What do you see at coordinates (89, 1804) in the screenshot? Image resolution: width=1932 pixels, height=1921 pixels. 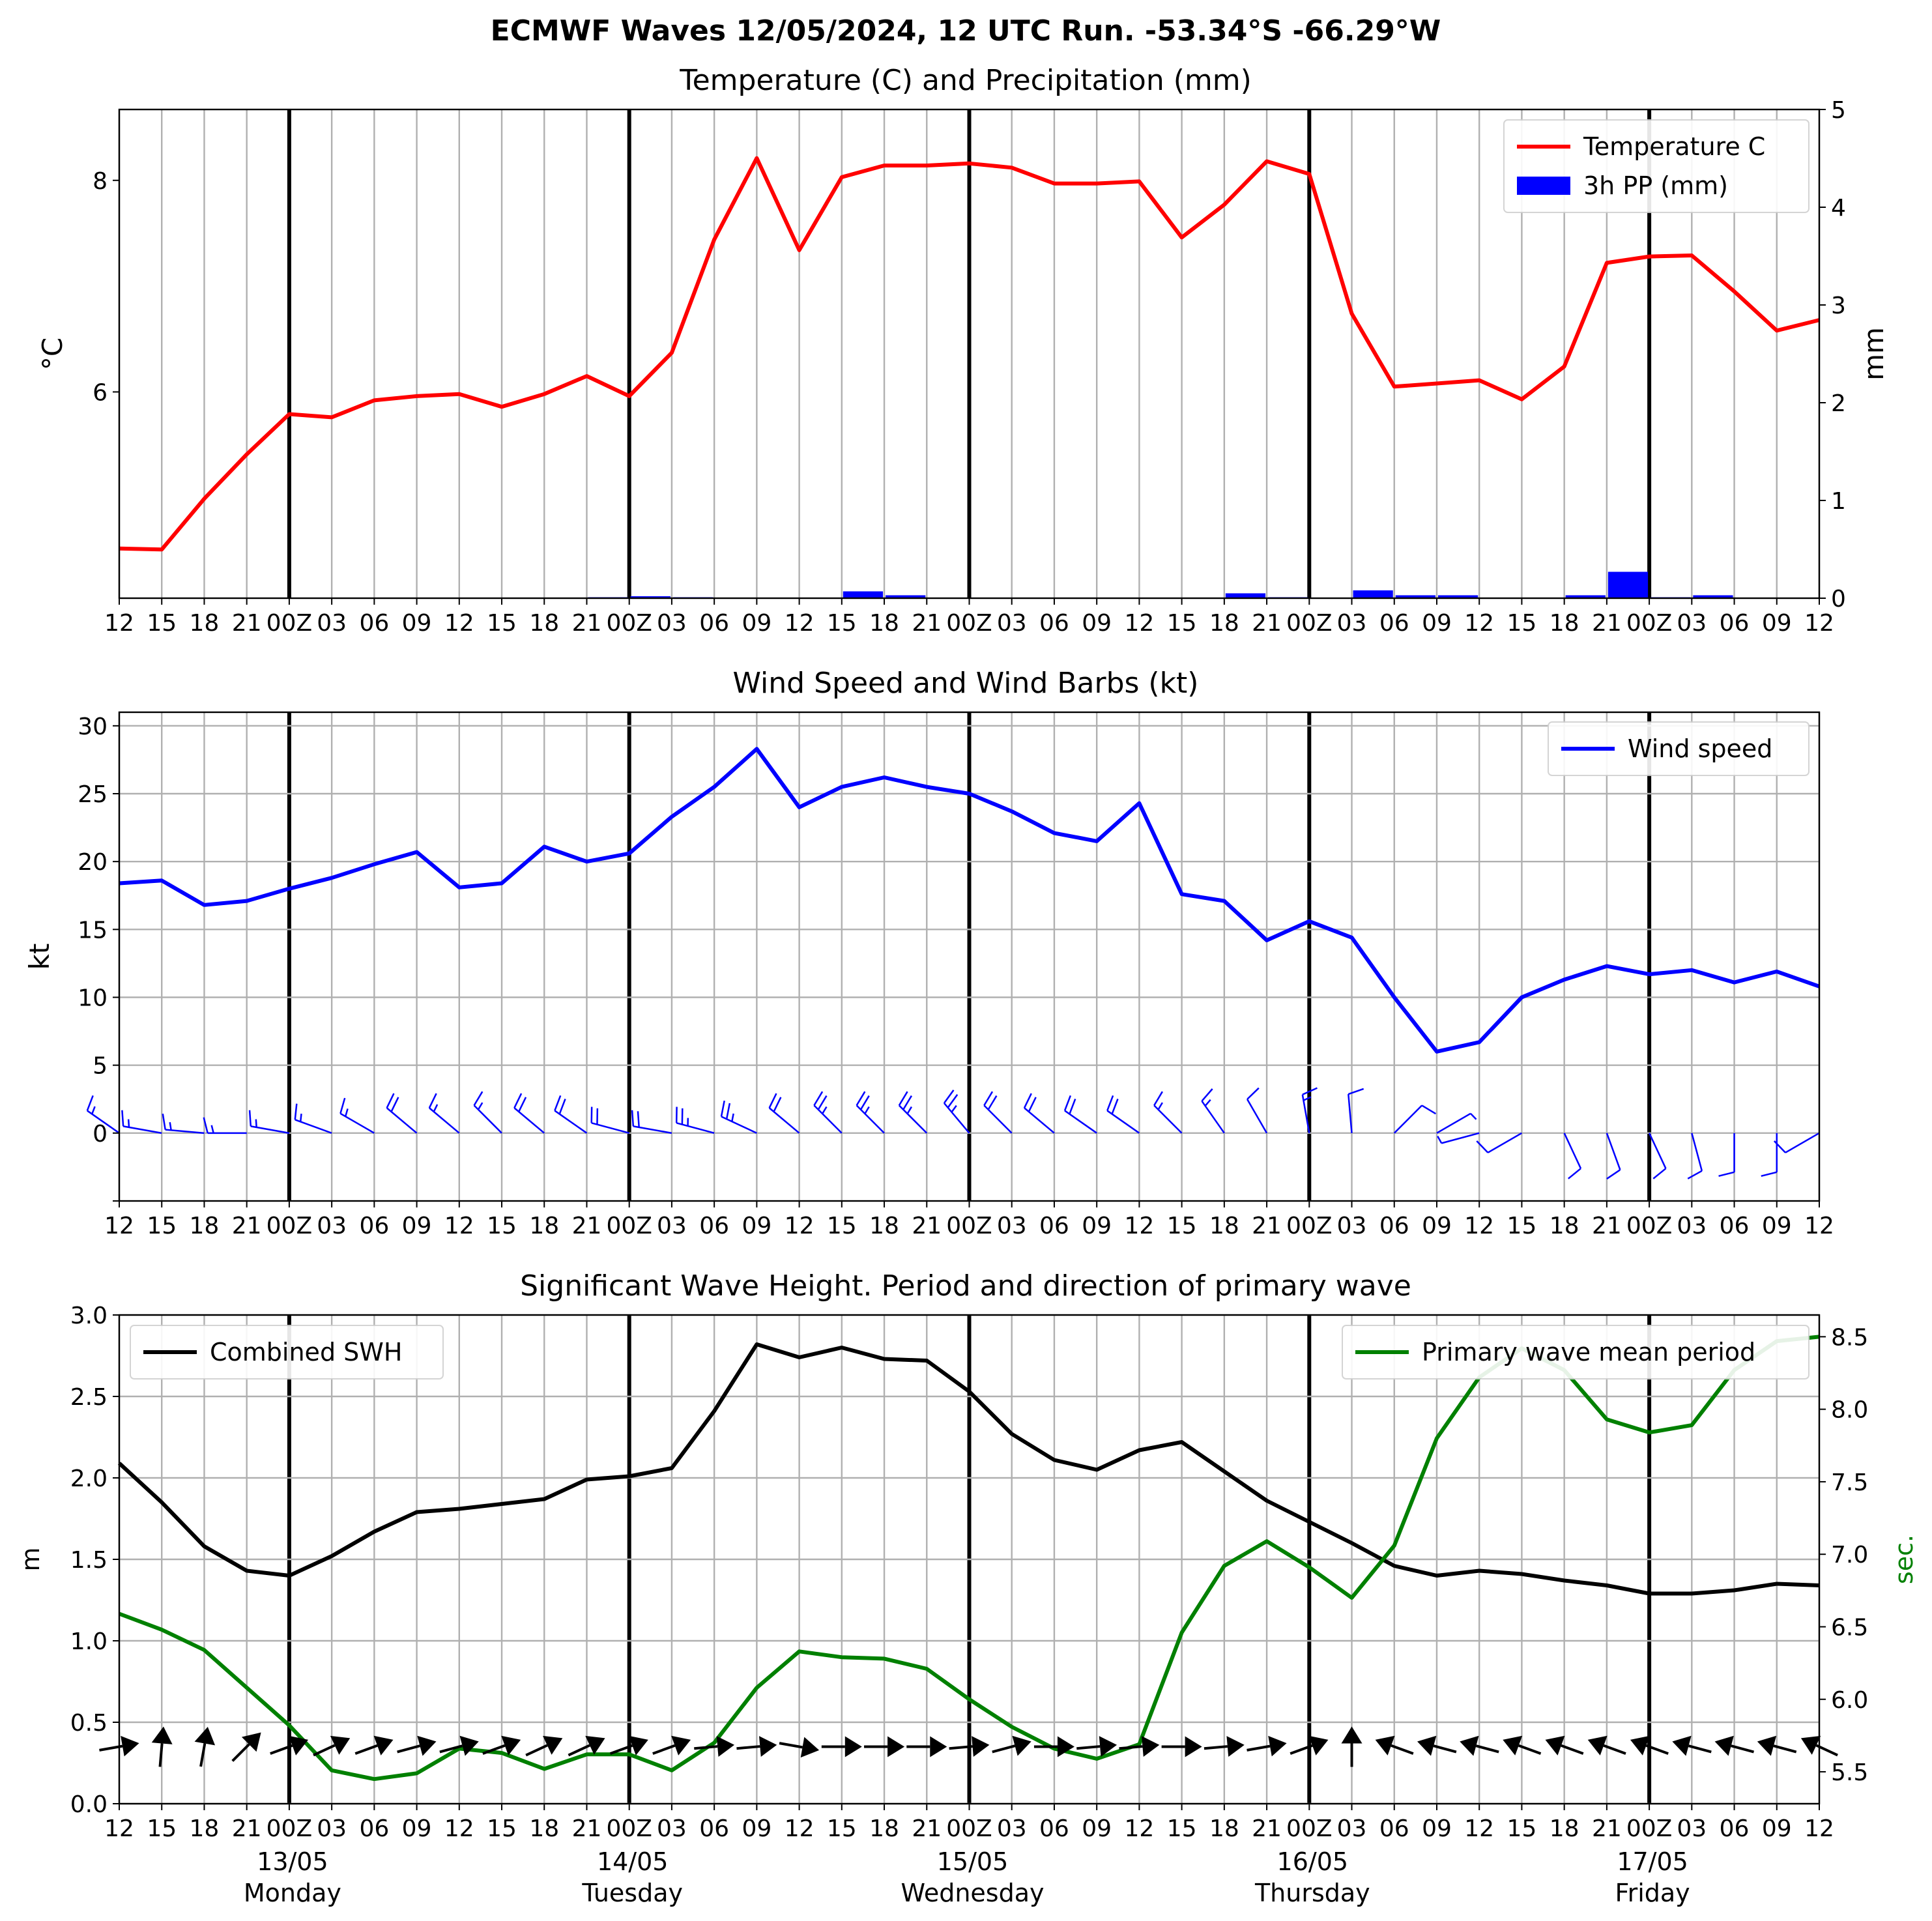 I see `y-tick-label: 0.0` at bounding box center [89, 1804].